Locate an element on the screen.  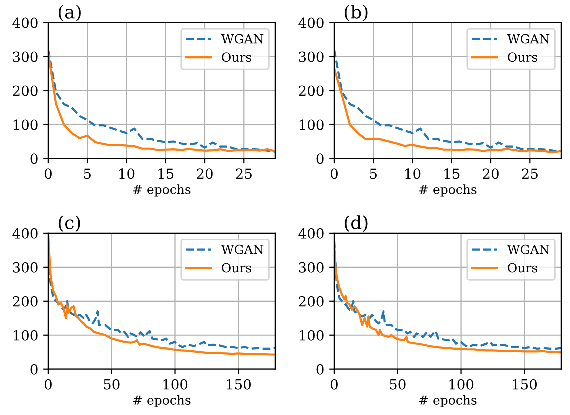
chart-title: (d) is located at coordinates (356, 224).